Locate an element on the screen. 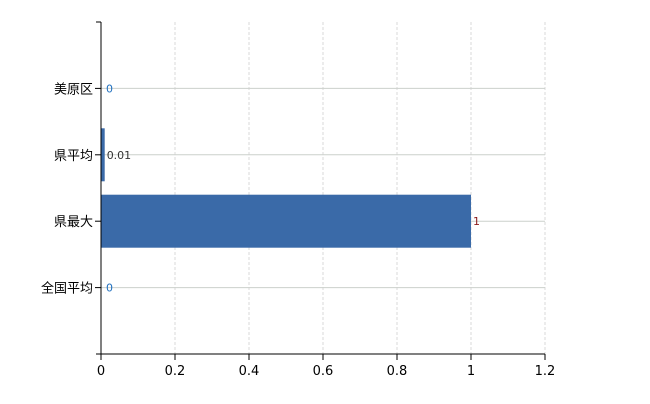 The height and width of the screenshot is (404, 650). x-tick-label: 1 is located at coordinates (471, 371).